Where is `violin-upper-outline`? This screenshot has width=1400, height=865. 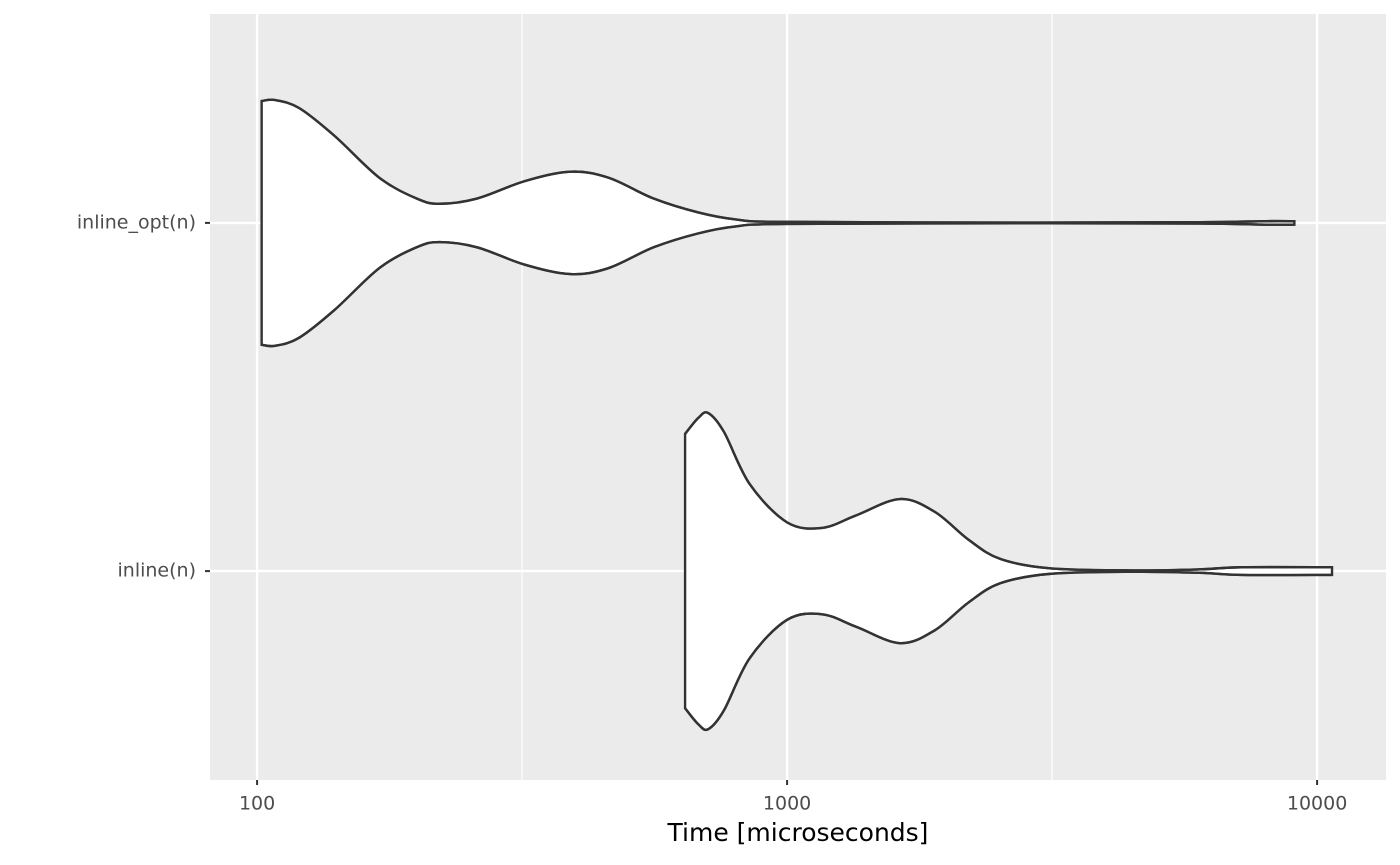
violin-upper-outline is located at coordinates (1008, 491).